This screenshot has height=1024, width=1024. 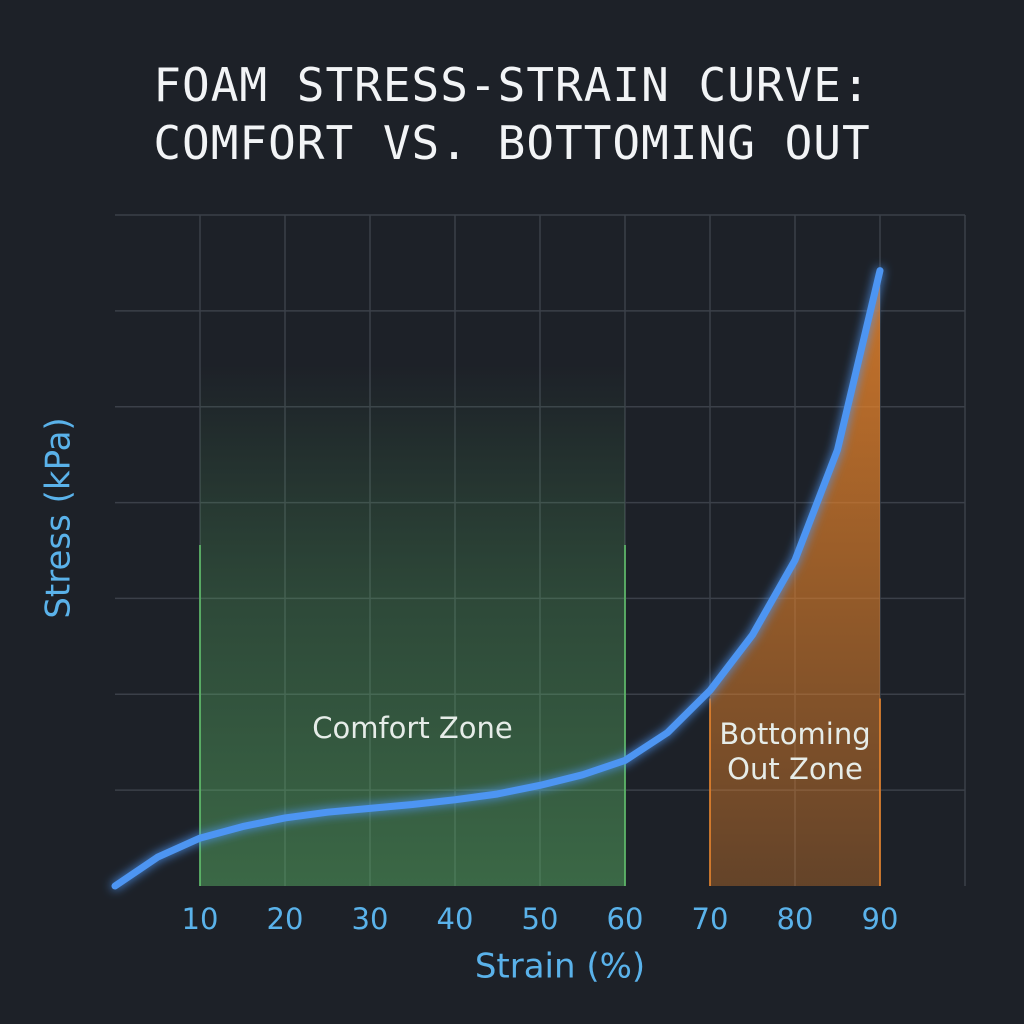 What do you see at coordinates (370, 919) in the screenshot?
I see `x-tick-label: 30` at bounding box center [370, 919].